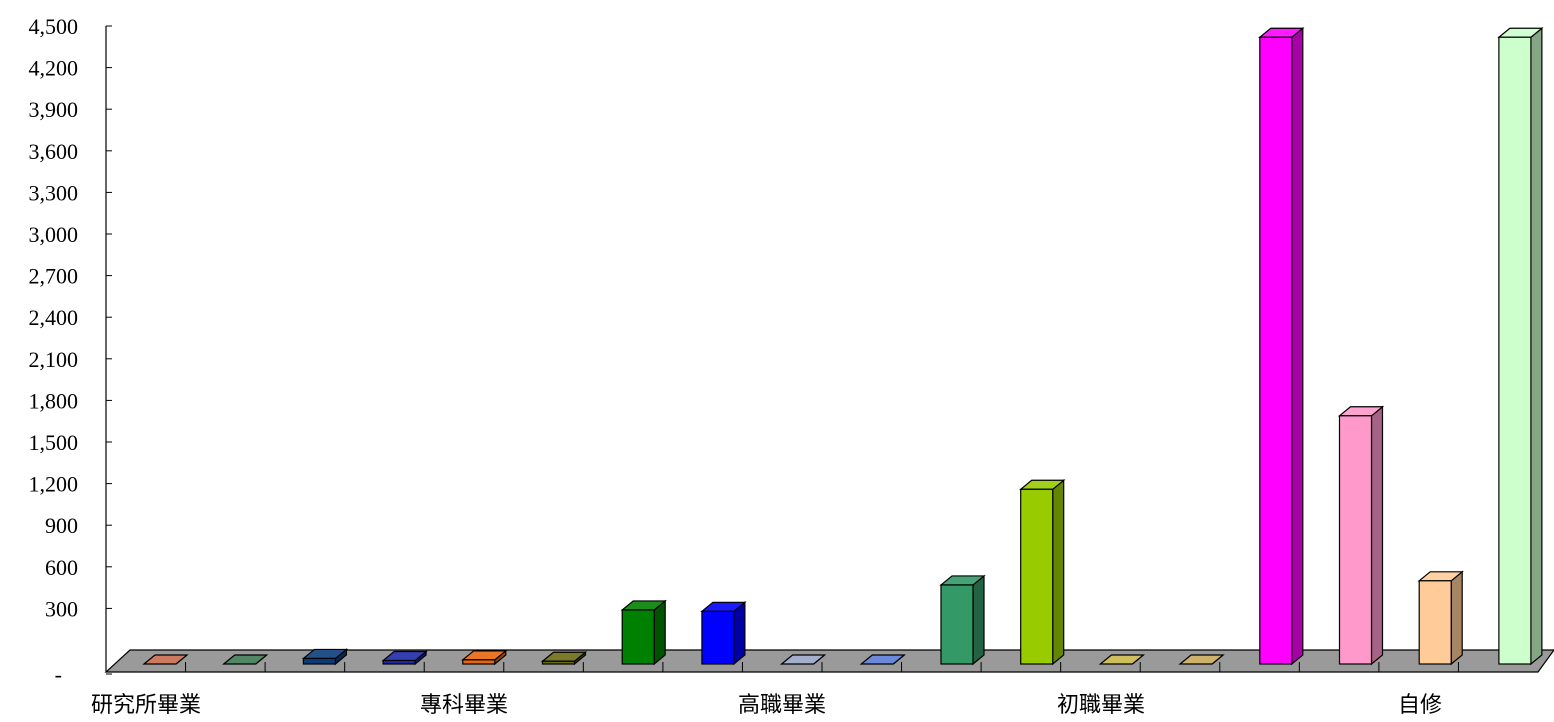 This screenshot has height=722, width=1554. What do you see at coordinates (61, 608) in the screenshot?
I see `y-tick-label: 300` at bounding box center [61, 608].